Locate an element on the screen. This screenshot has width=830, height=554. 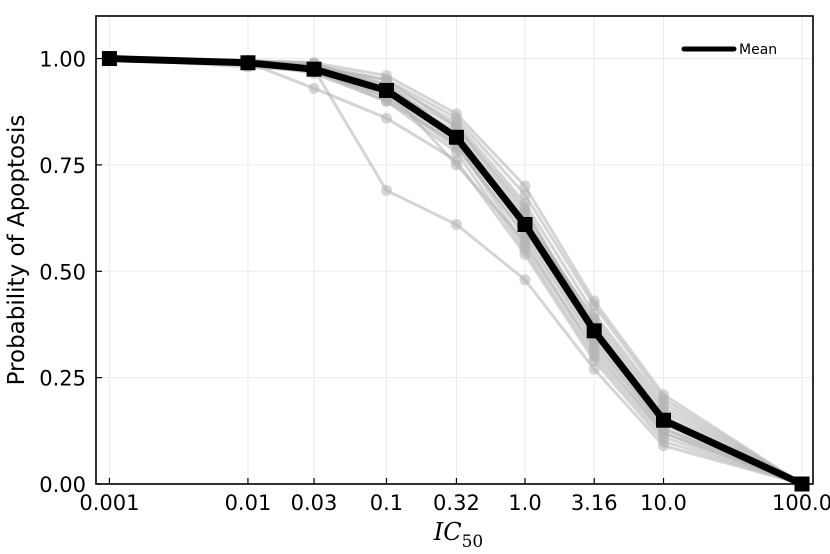
x-axis-ticks: 0.001 0.01 0.03 0.1 0.32 1.0 3.16 10.0 100.0 is located at coordinates (454, 496).